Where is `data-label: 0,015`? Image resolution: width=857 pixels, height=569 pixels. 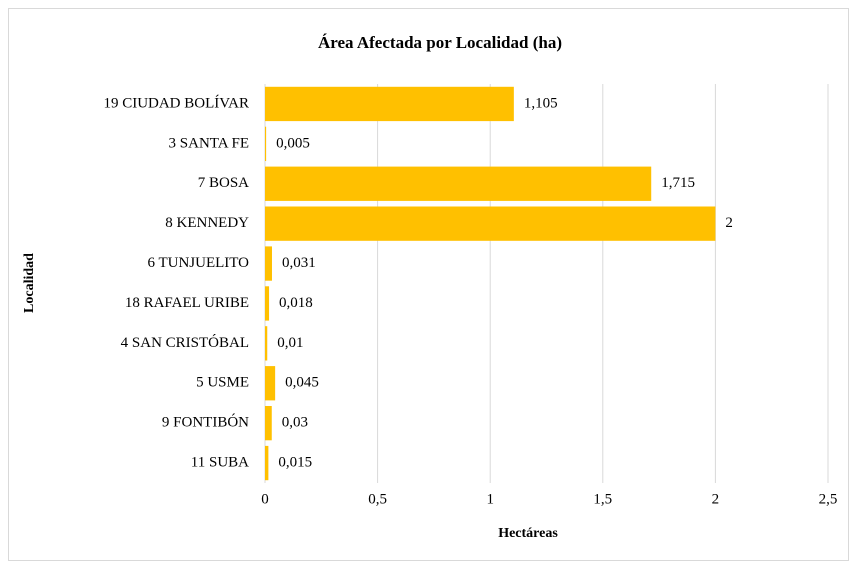
data-label: 0,015 is located at coordinates (295, 462).